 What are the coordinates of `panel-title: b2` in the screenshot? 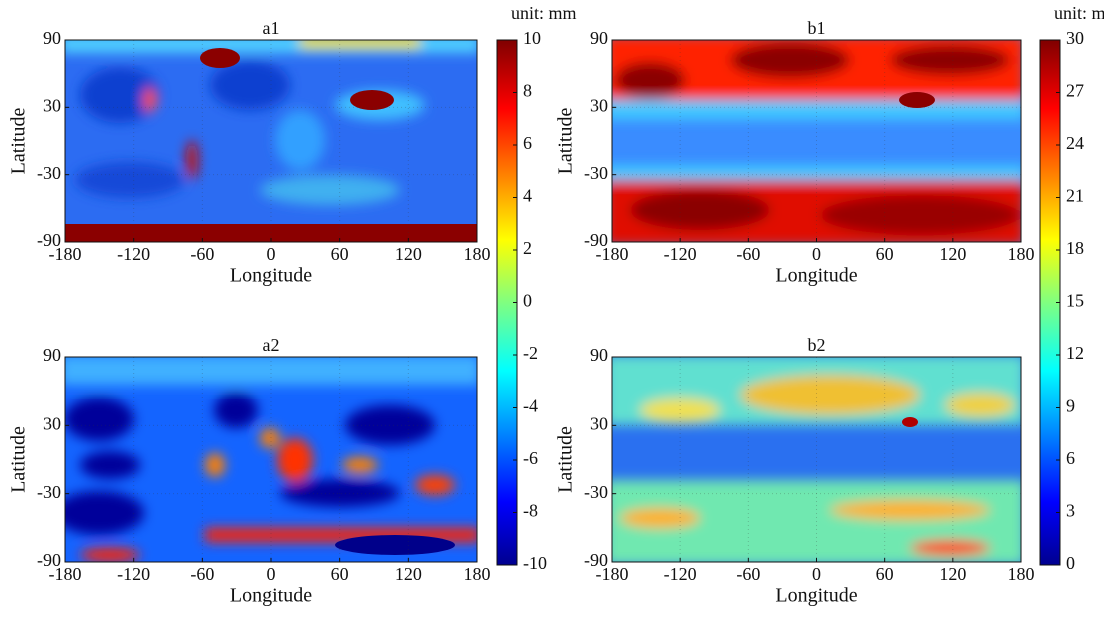 It's located at (817, 345).